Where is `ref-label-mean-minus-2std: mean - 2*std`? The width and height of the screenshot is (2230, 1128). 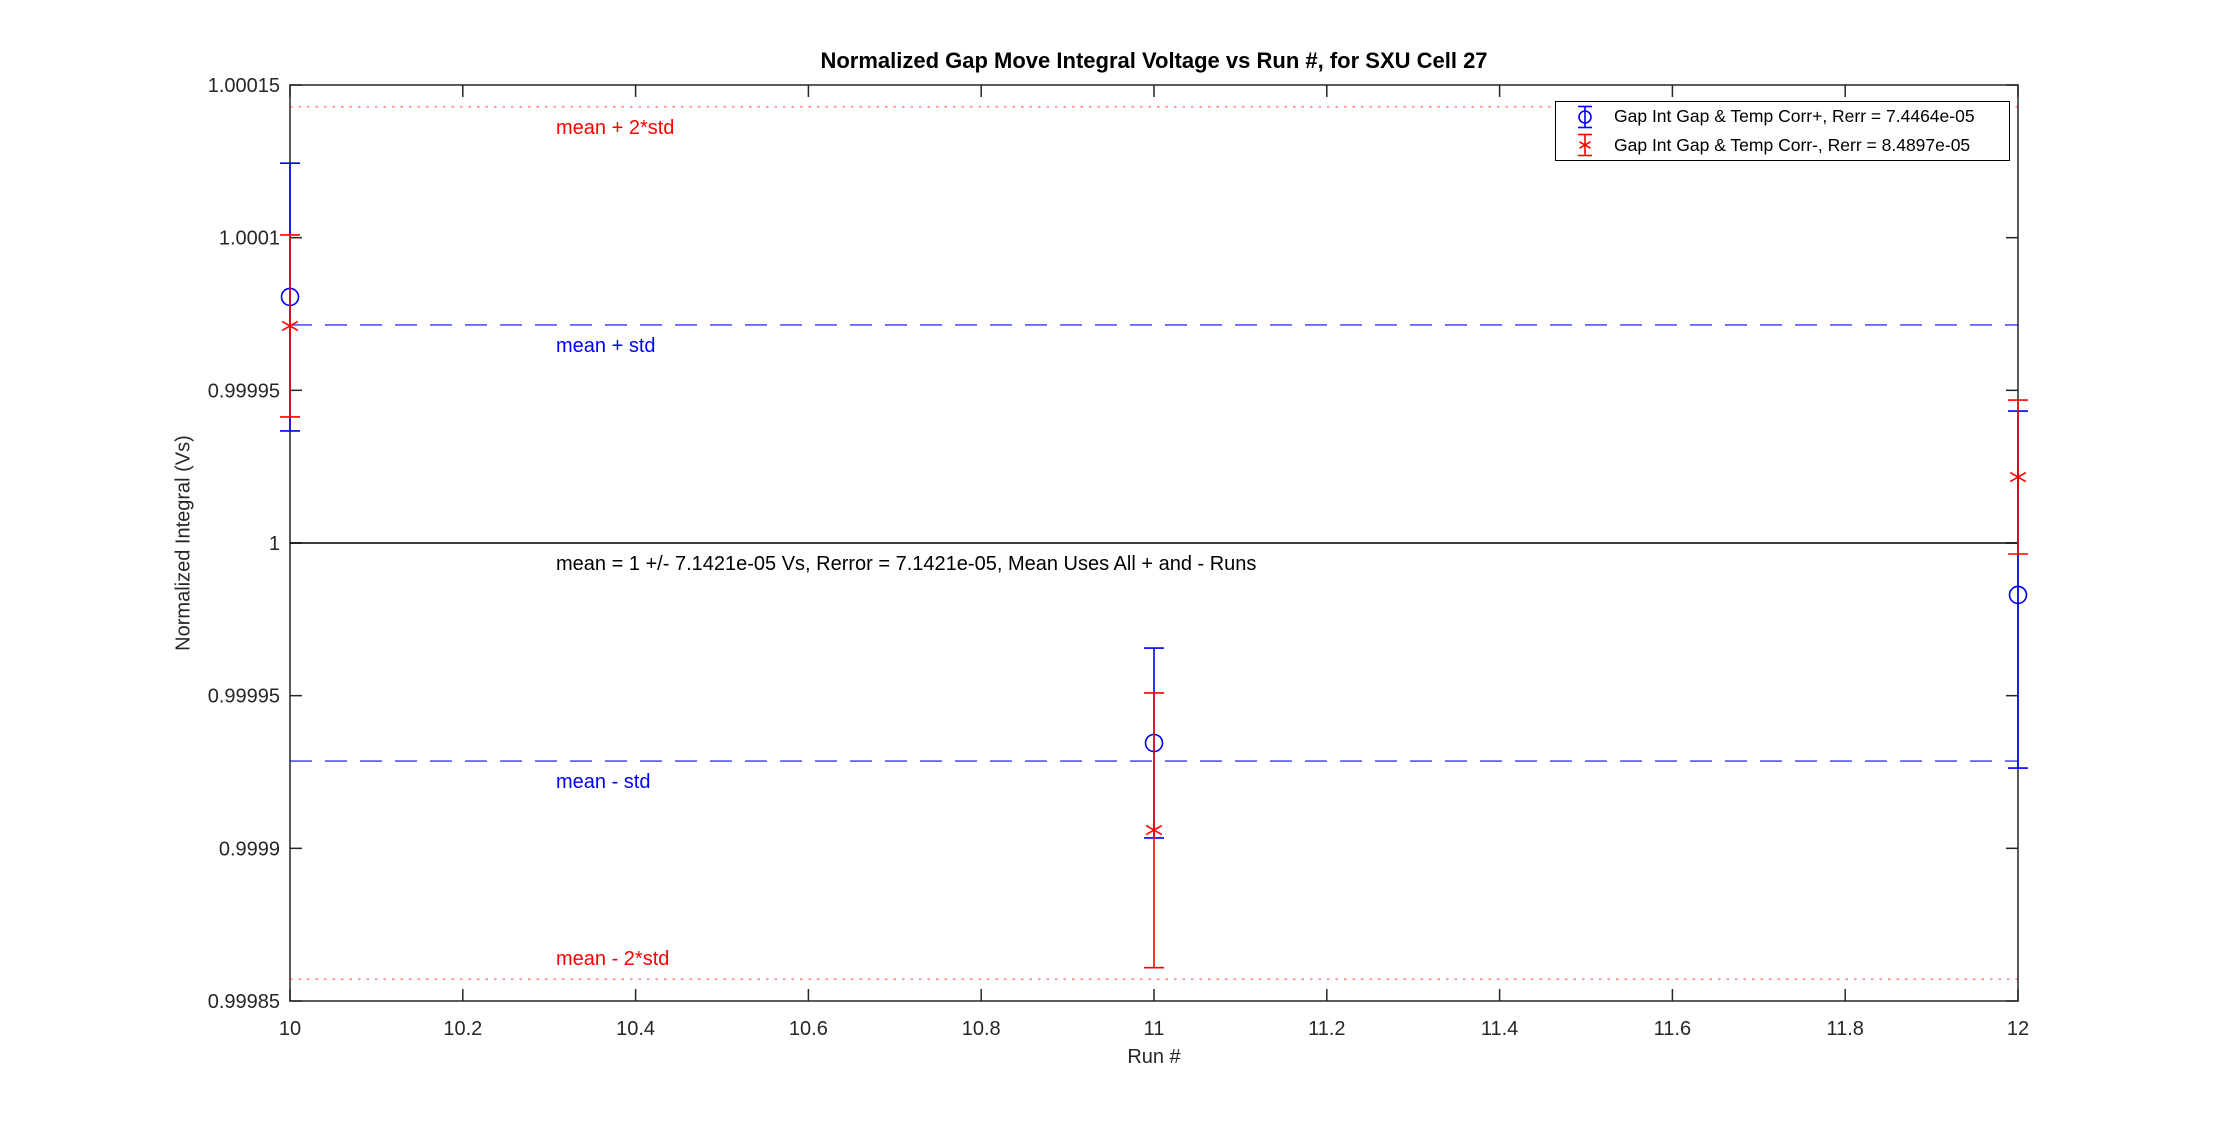 ref-label-mean-minus-2std: mean - 2*std is located at coordinates (613, 959).